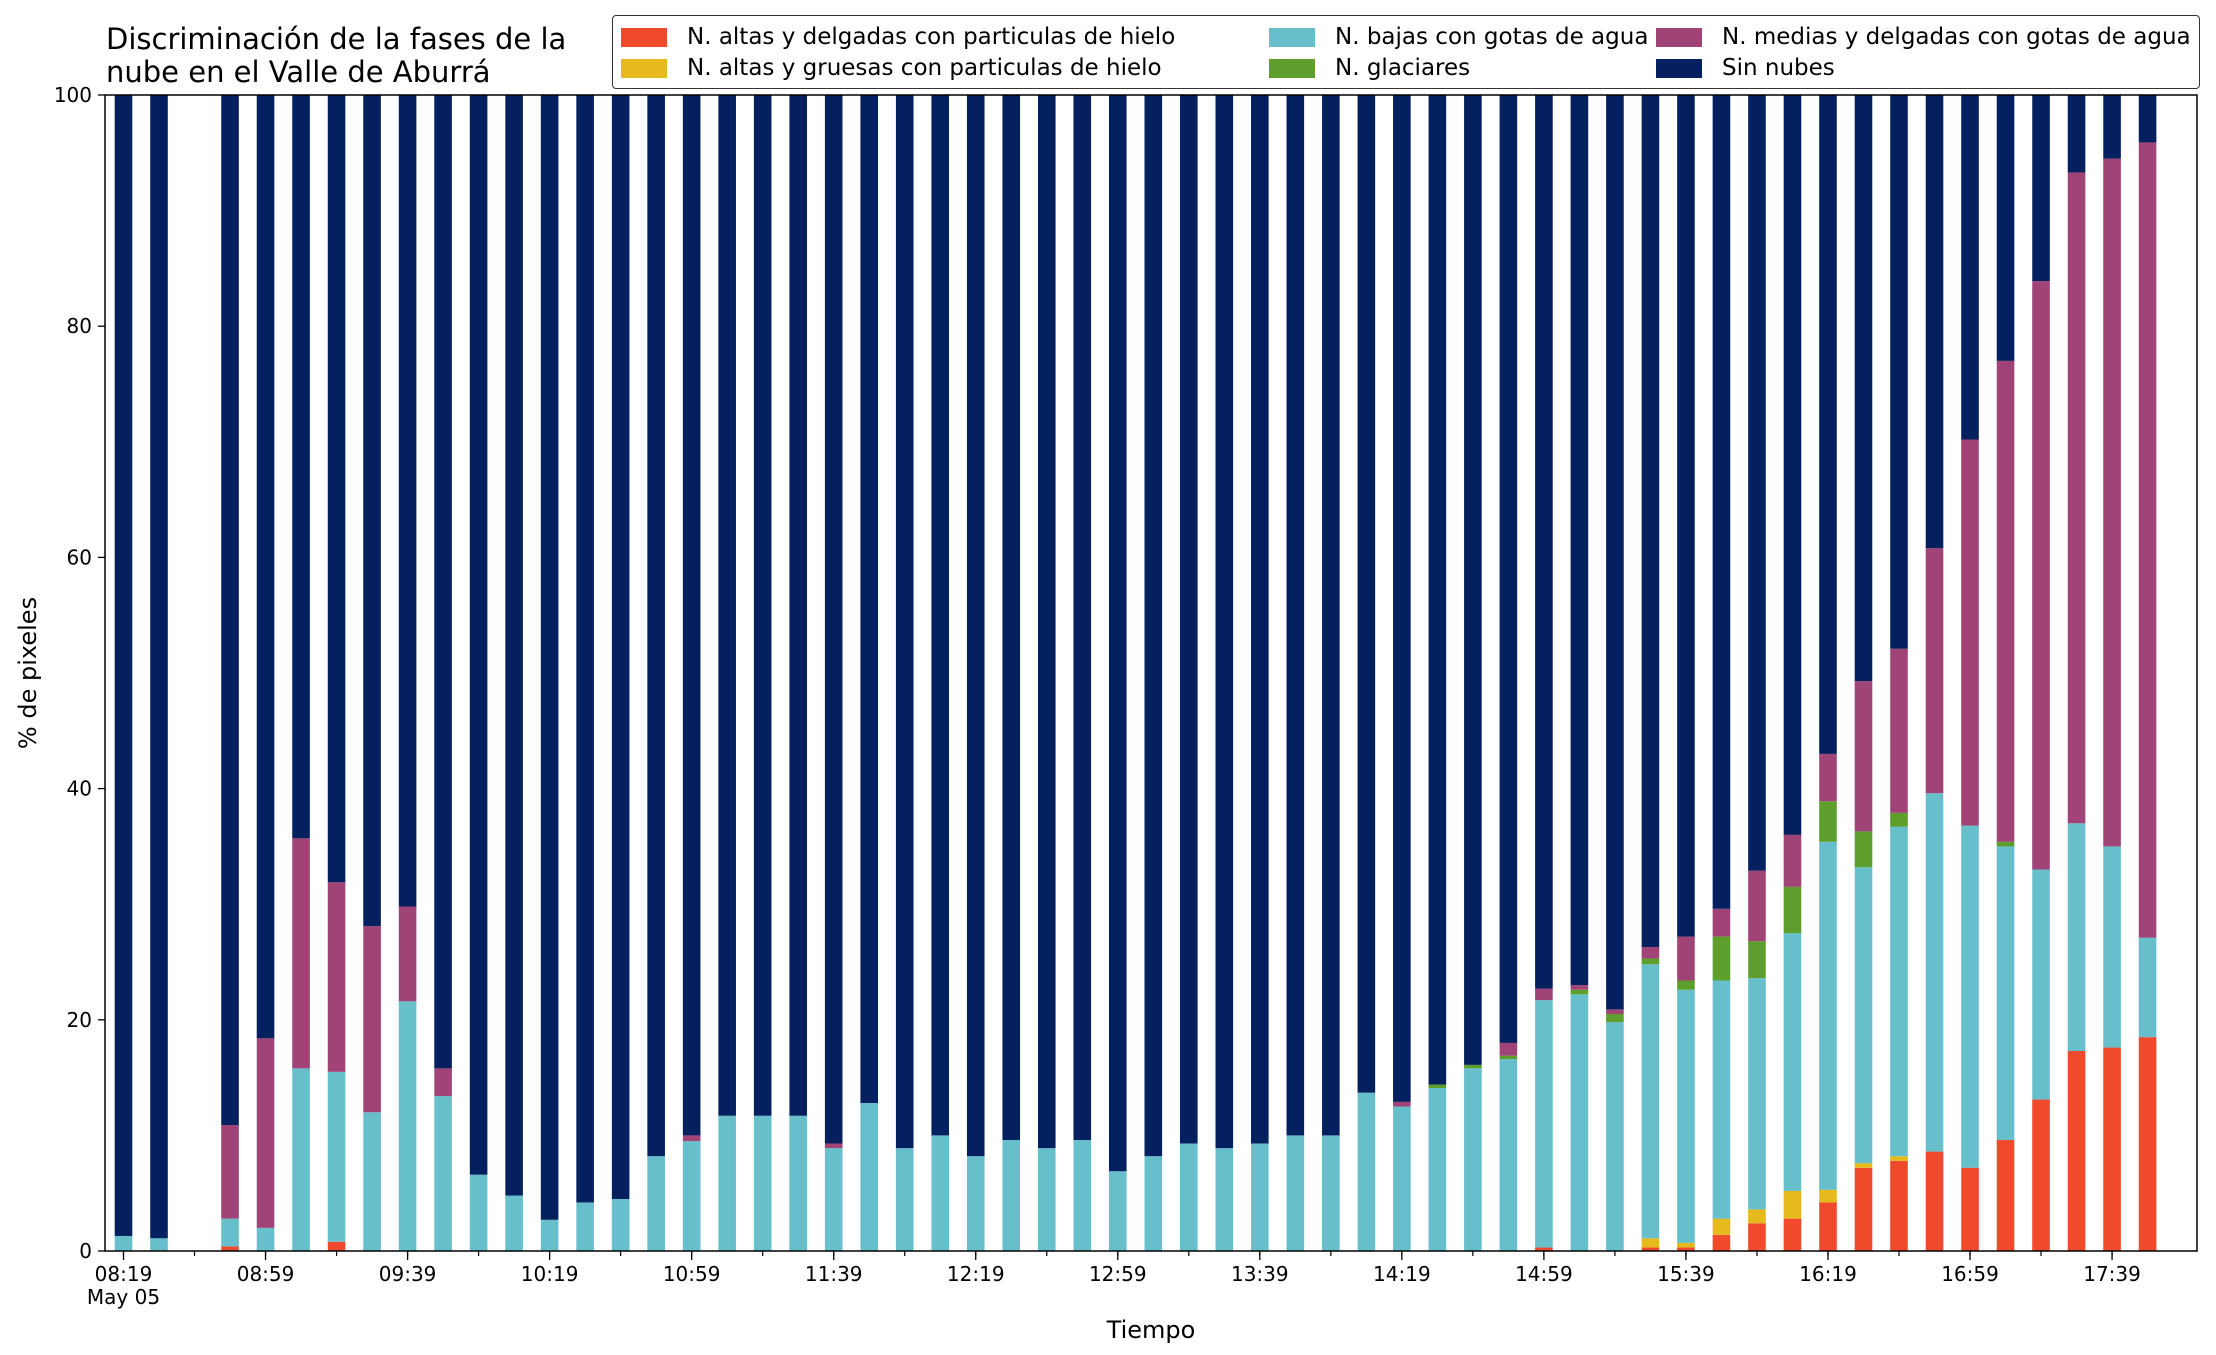 This screenshot has height=1355, width=2216. I want to click on x-tick-label: 14:19, so click(1402, 1274).